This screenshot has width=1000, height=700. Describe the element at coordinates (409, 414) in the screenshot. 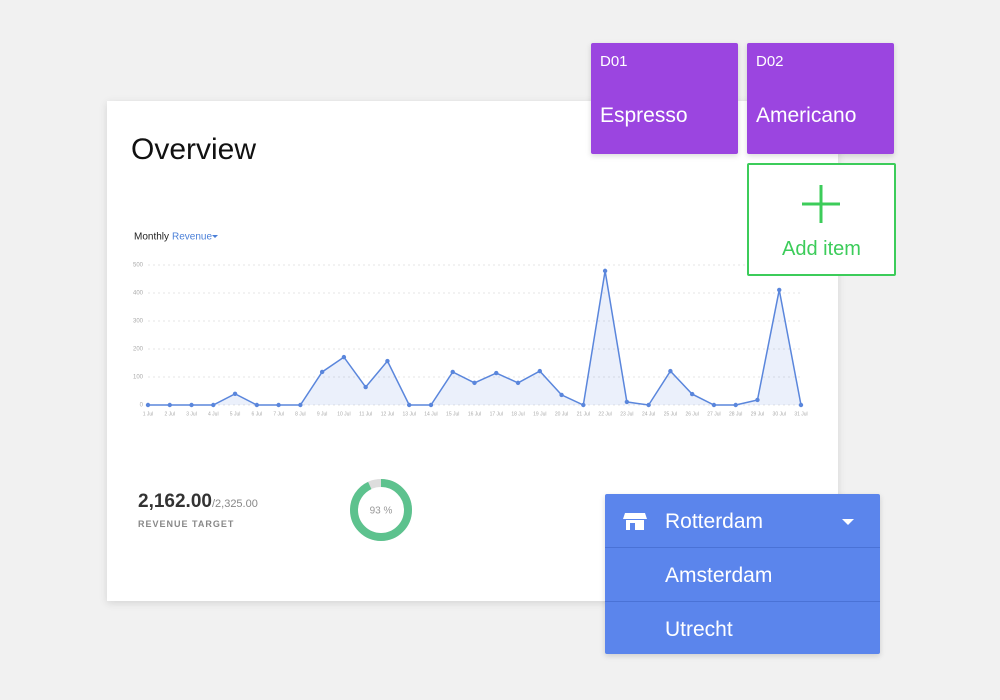

I see `x-tick-label: 13 Jul` at that location.